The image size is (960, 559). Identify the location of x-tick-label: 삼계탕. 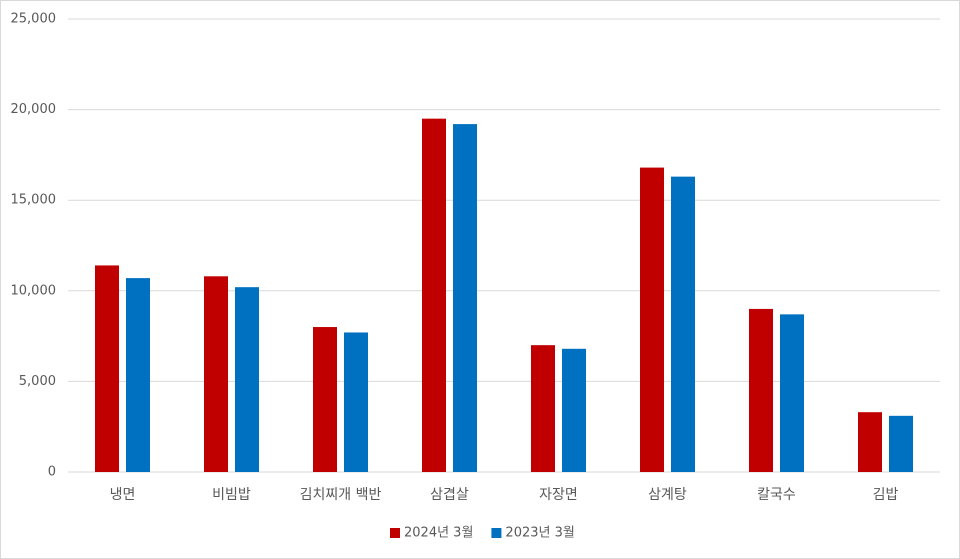
(667, 495).